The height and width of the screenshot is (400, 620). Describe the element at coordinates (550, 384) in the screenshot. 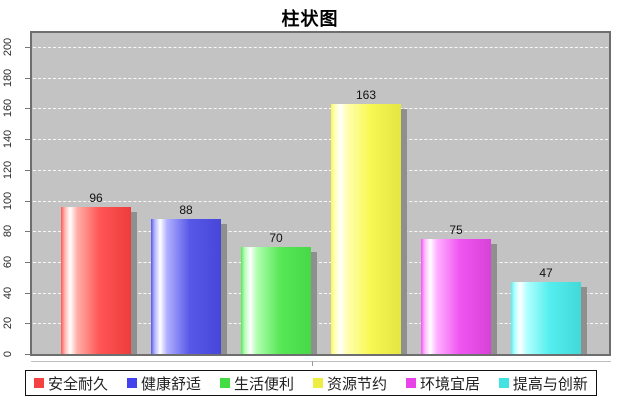

I see `legend-label: 提高与创新` at that location.